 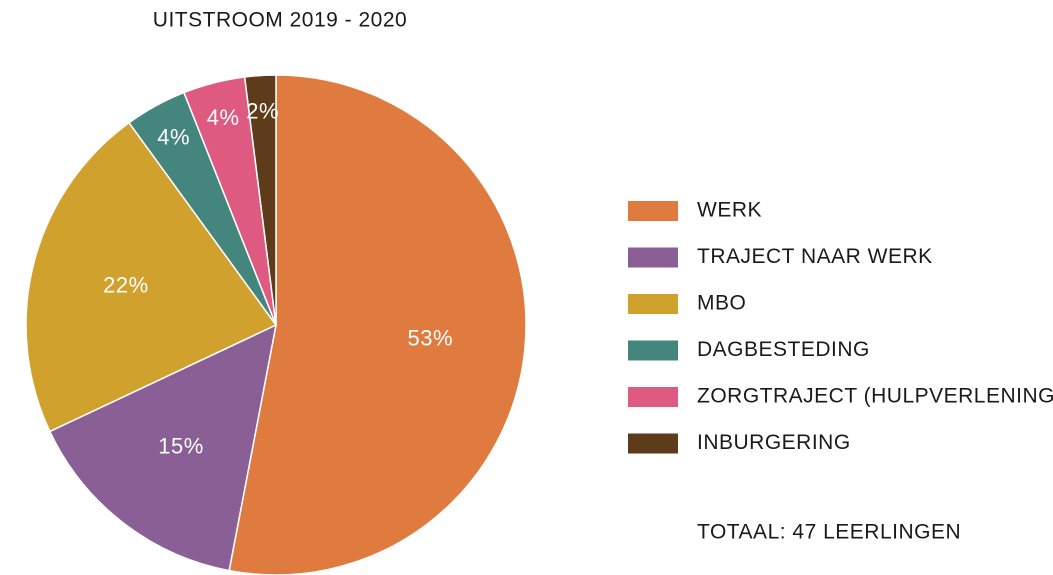 I want to click on slice-label: 15%, so click(x=181, y=445).